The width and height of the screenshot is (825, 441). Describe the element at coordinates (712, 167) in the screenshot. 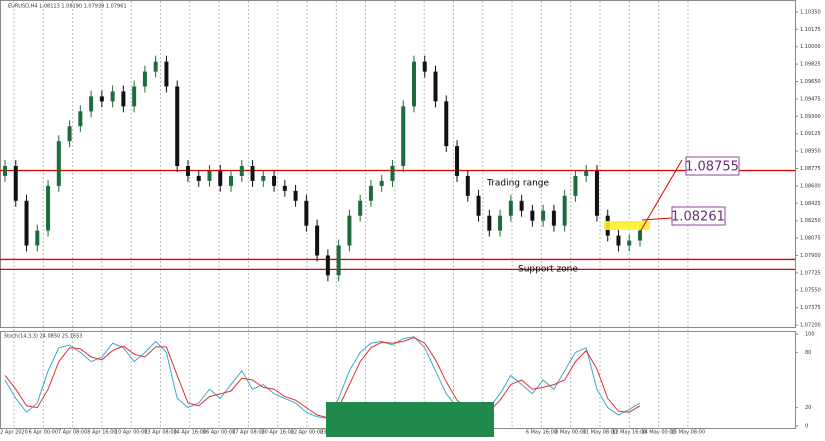

I see `callout-resistance: 1.08755` at that location.